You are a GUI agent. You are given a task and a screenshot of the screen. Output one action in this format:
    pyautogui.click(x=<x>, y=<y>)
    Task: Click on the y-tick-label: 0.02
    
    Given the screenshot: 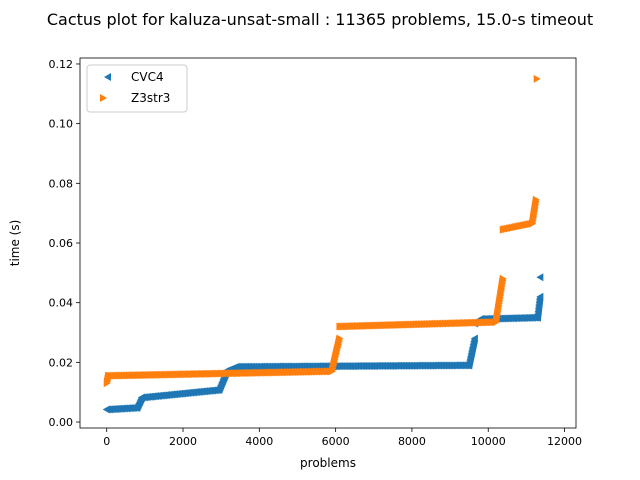 What is the action you would take?
    pyautogui.click(x=61, y=362)
    